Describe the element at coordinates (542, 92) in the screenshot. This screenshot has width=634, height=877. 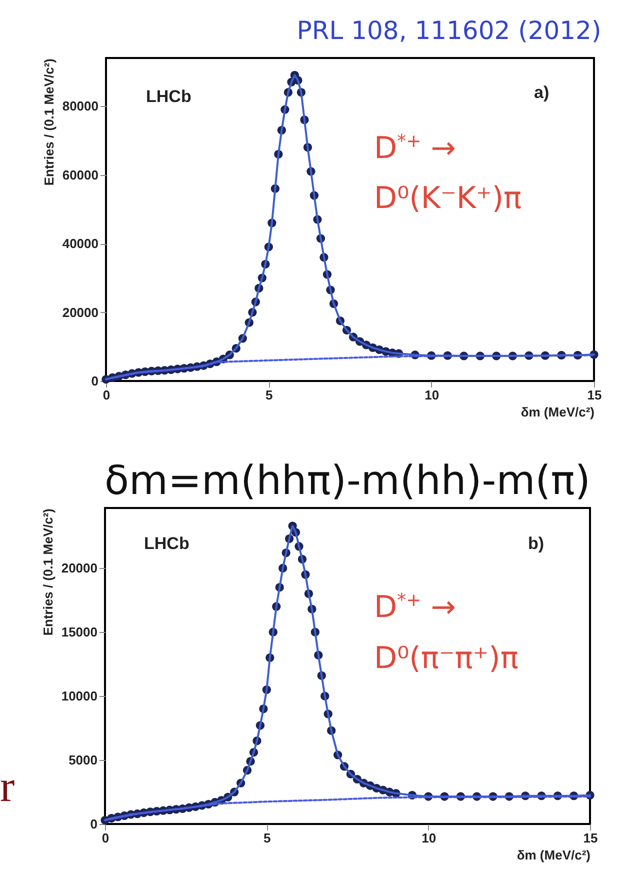
I see `annotation: a)` at that location.